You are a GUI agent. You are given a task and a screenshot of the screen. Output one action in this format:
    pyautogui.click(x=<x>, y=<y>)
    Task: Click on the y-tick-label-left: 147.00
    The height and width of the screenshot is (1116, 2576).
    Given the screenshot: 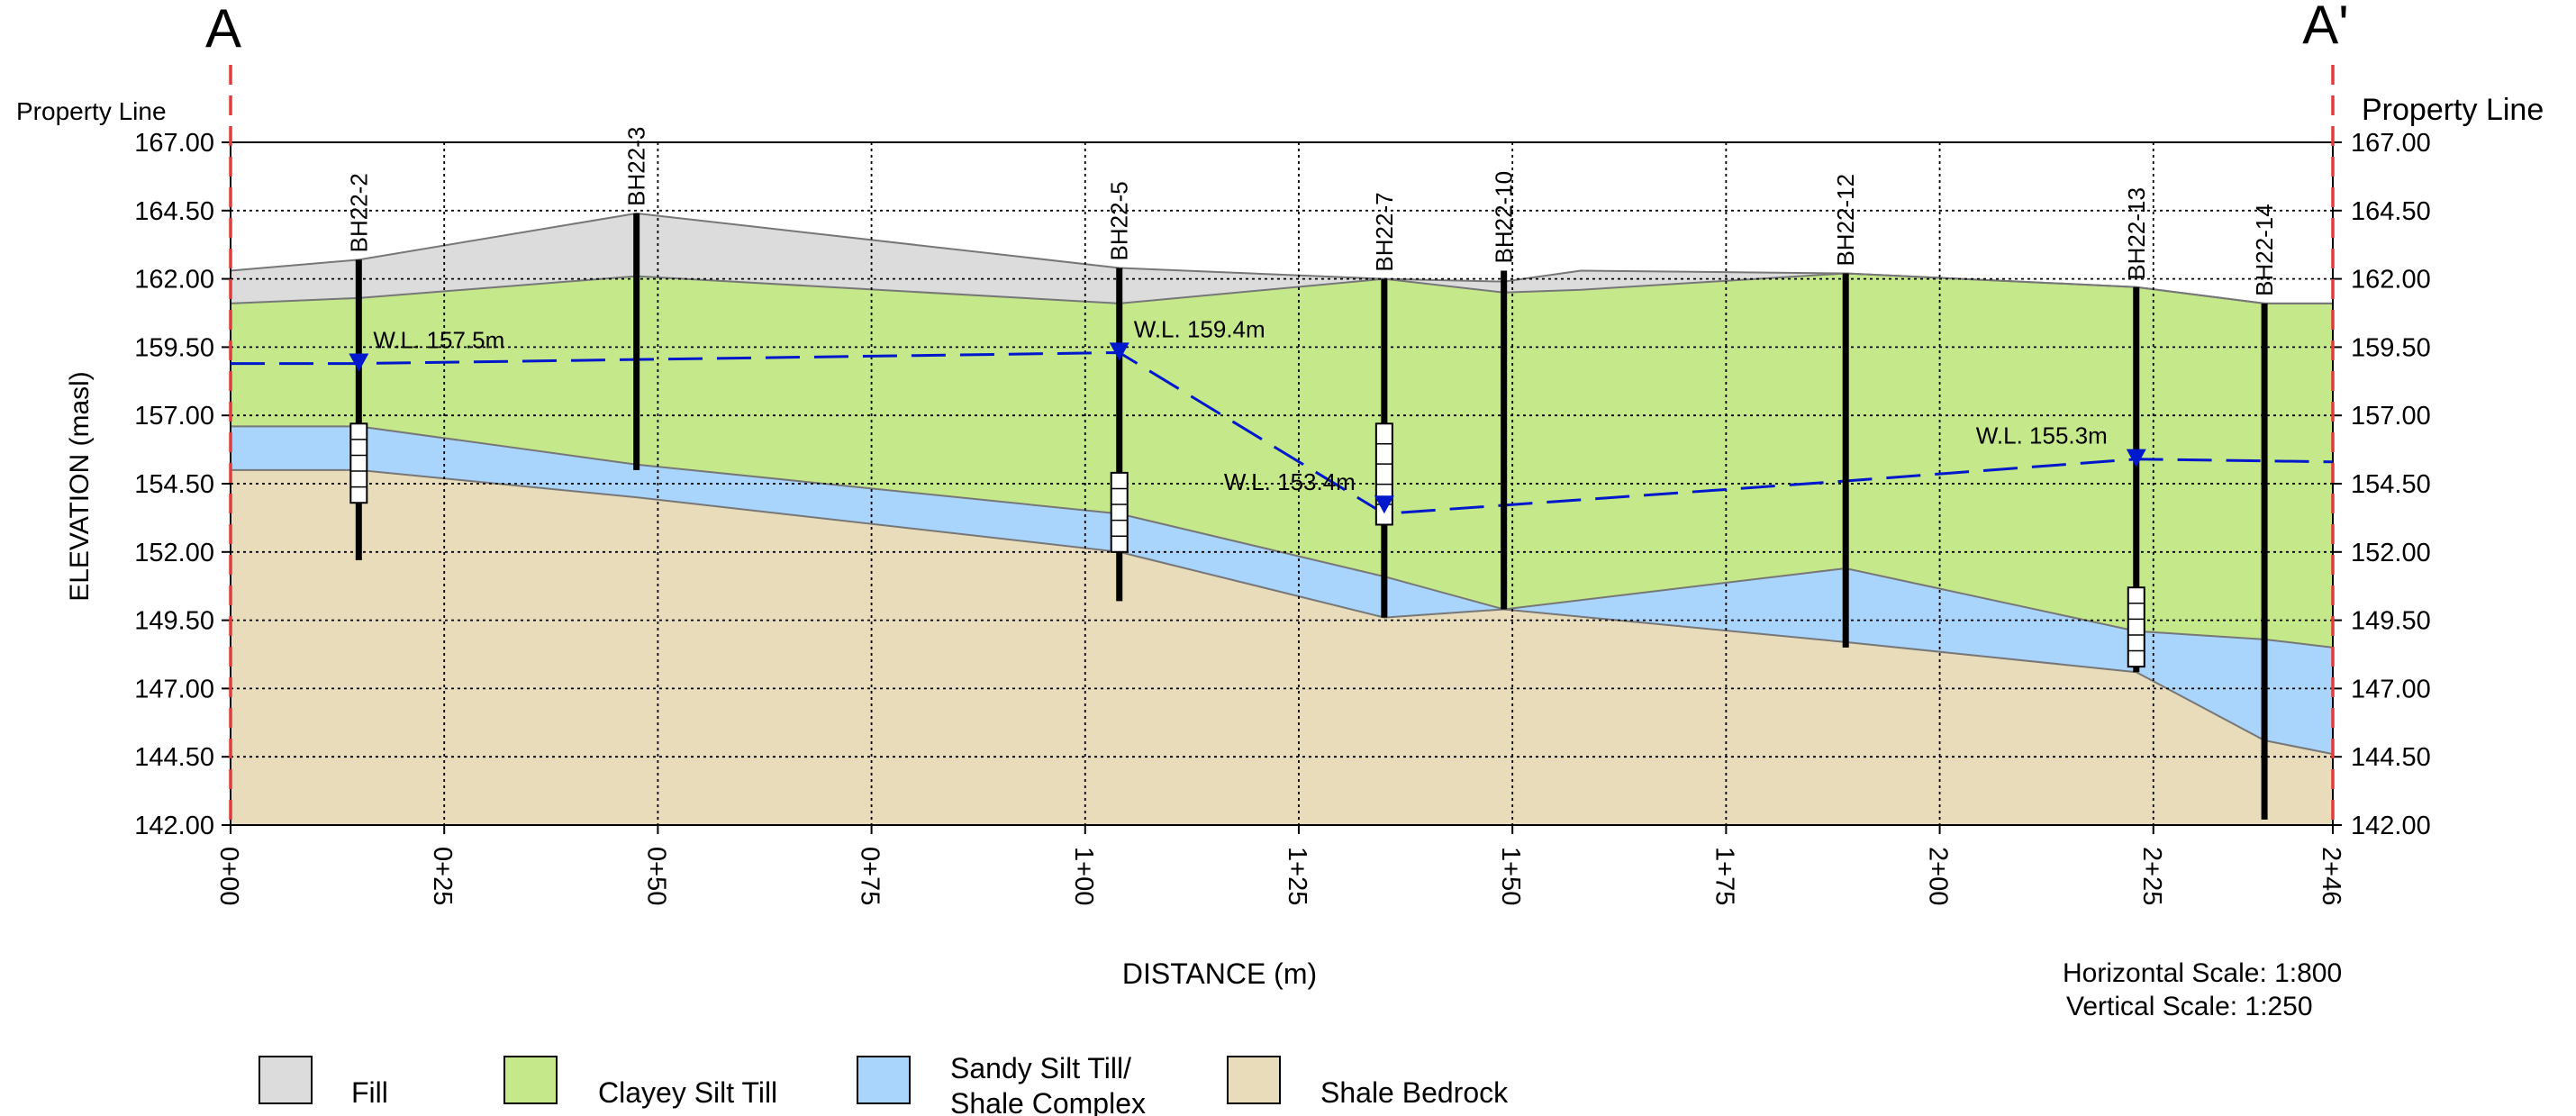 What is the action you would take?
    pyautogui.click(x=174, y=689)
    